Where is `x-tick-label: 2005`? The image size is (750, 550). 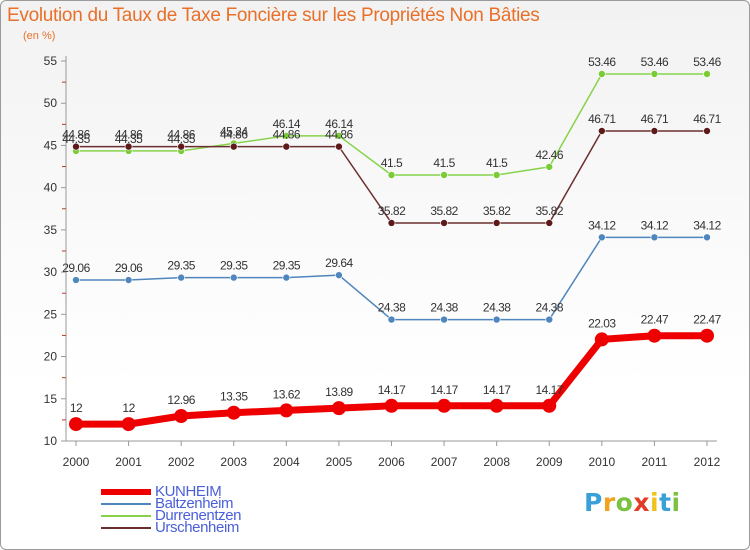 x-tick-label: 2005 is located at coordinates (339, 462).